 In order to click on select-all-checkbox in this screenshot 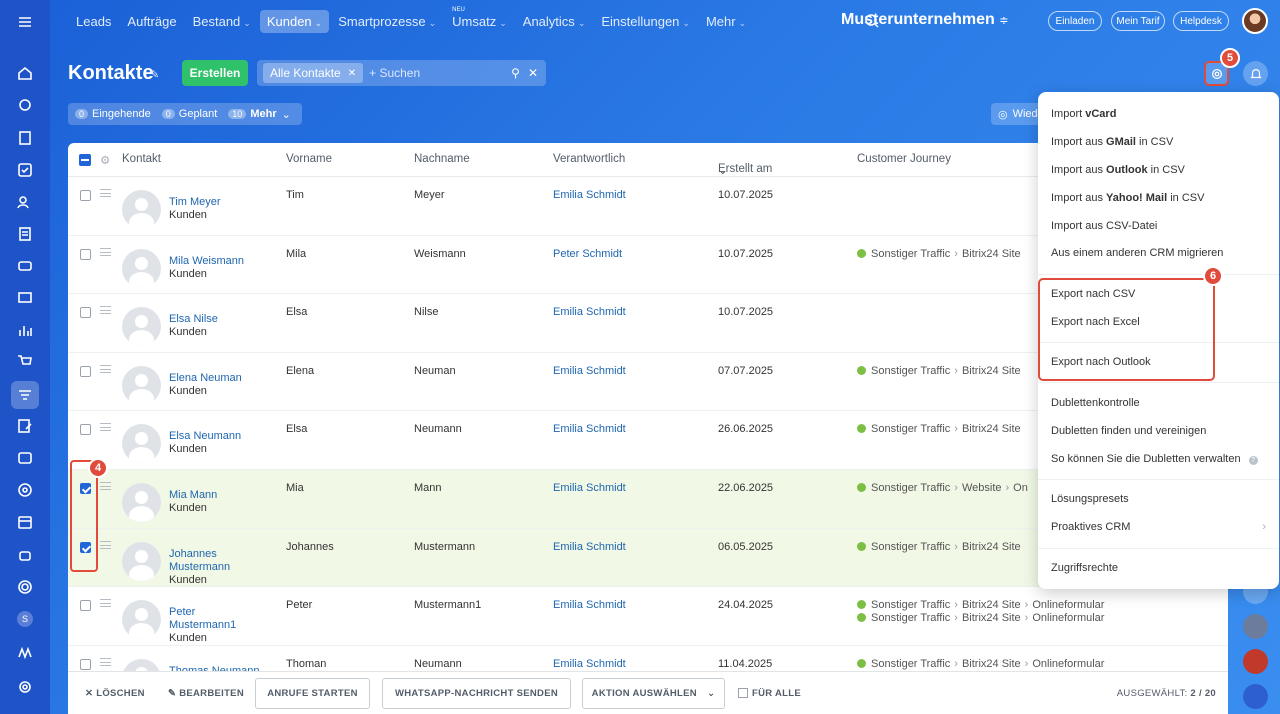, I will do `click(85, 160)`.